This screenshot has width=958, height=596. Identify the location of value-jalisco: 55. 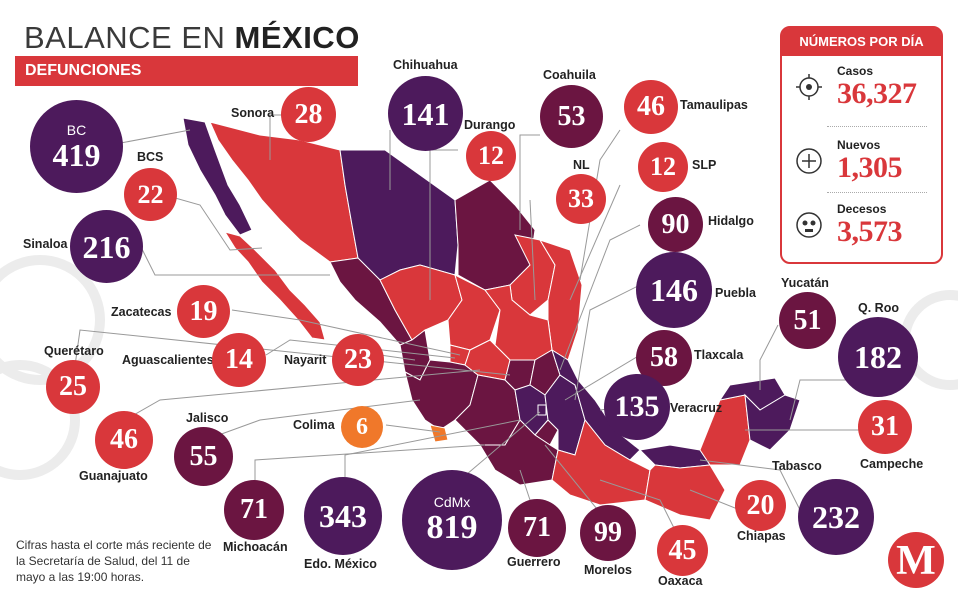
(203, 456).